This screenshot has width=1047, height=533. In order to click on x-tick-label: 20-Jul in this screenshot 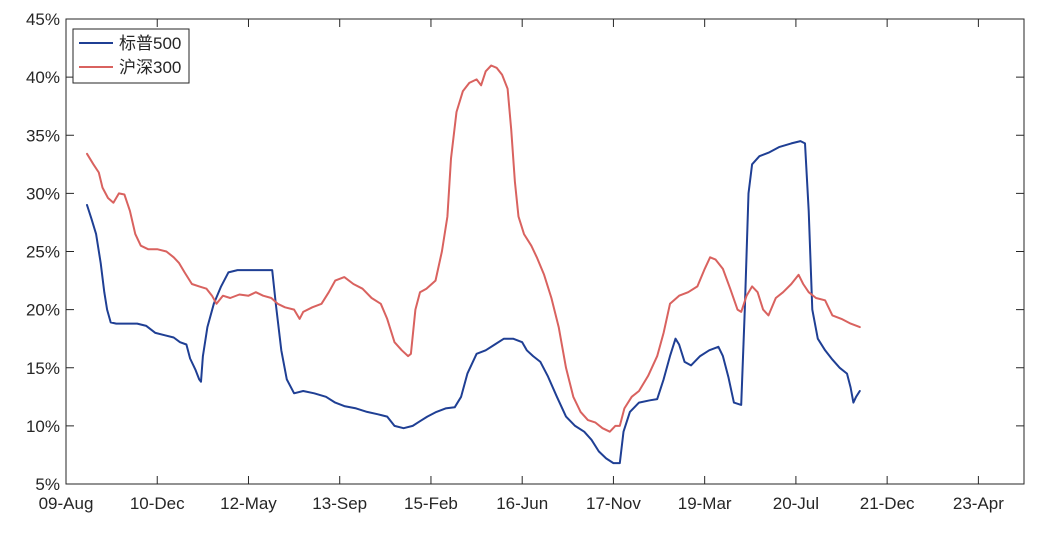, I will do `click(796, 503)`.